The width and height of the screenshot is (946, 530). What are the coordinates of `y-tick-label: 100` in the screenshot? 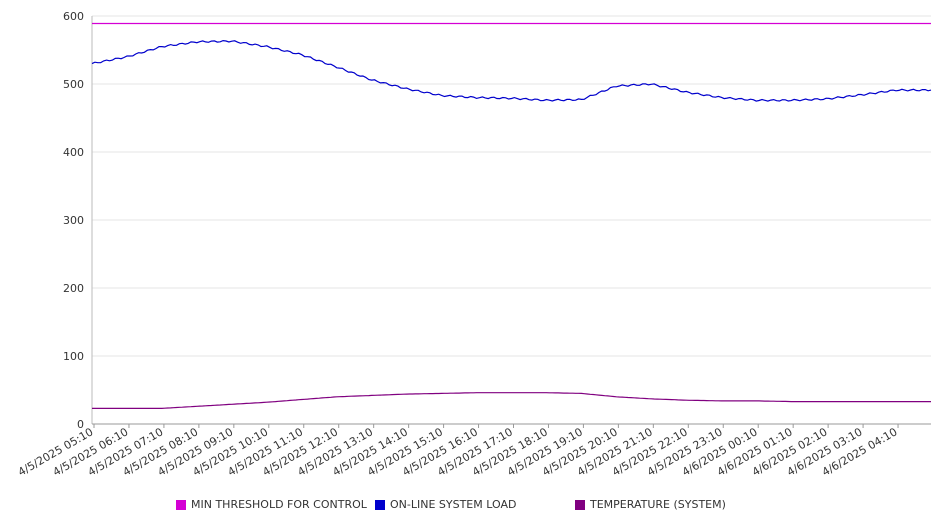 It's located at (73, 356).